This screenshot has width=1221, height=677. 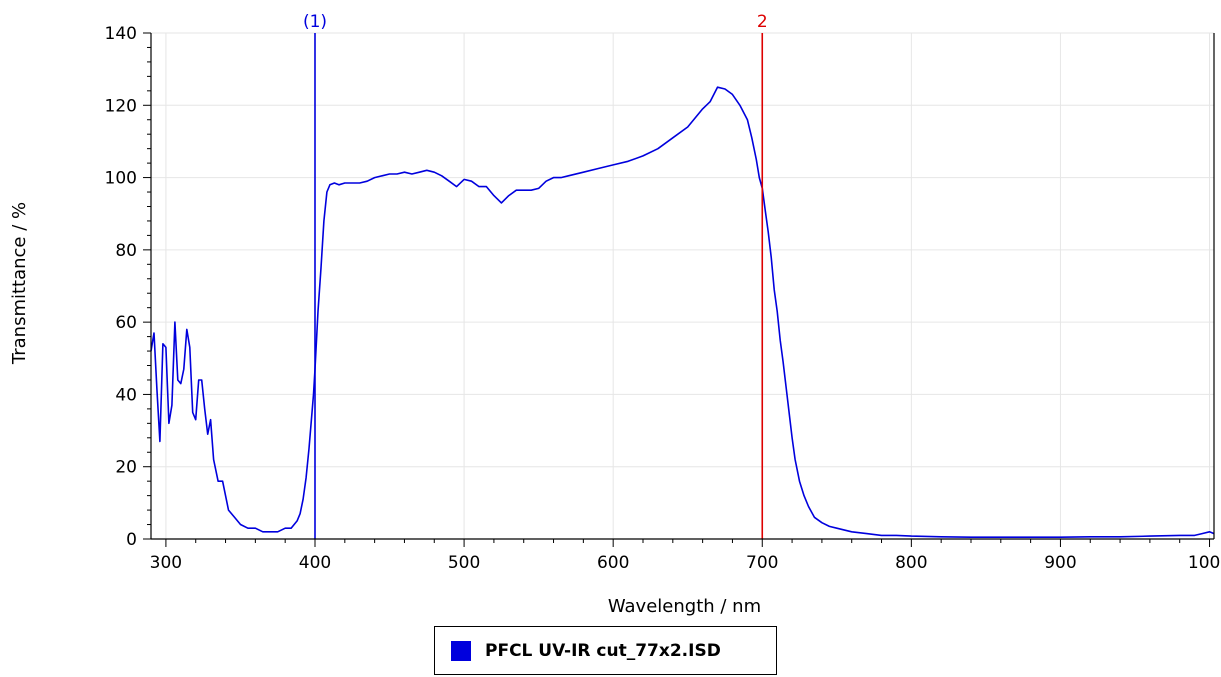 I want to click on x-tick-label: 800, so click(x=911, y=563).